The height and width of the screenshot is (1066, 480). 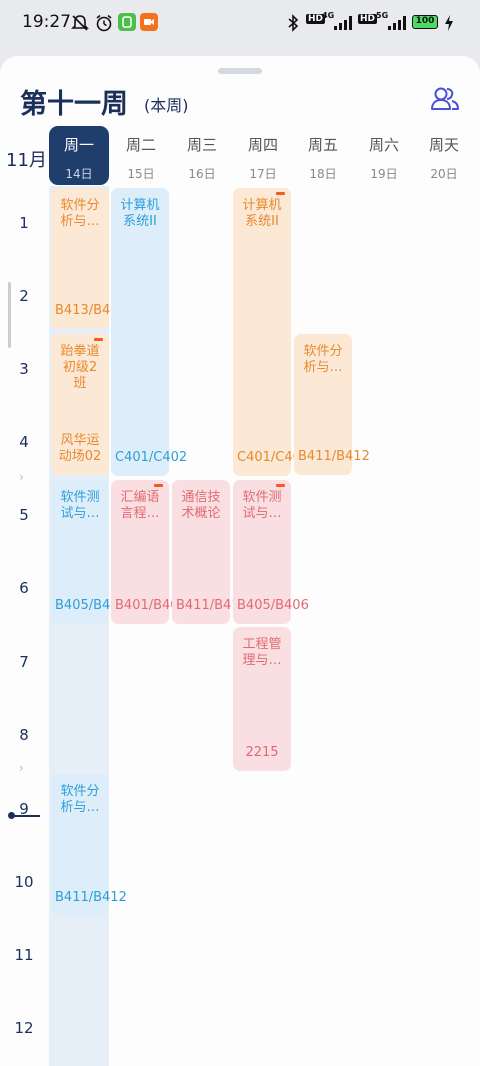 What do you see at coordinates (24, 662) in the screenshot?
I see `period-label: 7` at bounding box center [24, 662].